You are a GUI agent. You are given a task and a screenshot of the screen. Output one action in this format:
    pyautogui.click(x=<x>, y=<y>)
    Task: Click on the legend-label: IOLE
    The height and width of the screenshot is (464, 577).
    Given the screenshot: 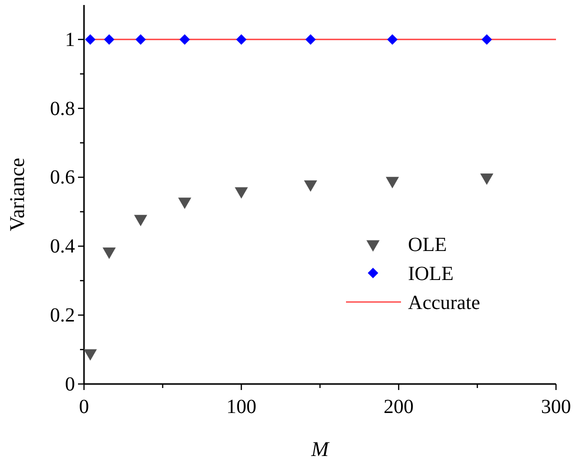 What is the action you would take?
    pyautogui.click(x=431, y=274)
    